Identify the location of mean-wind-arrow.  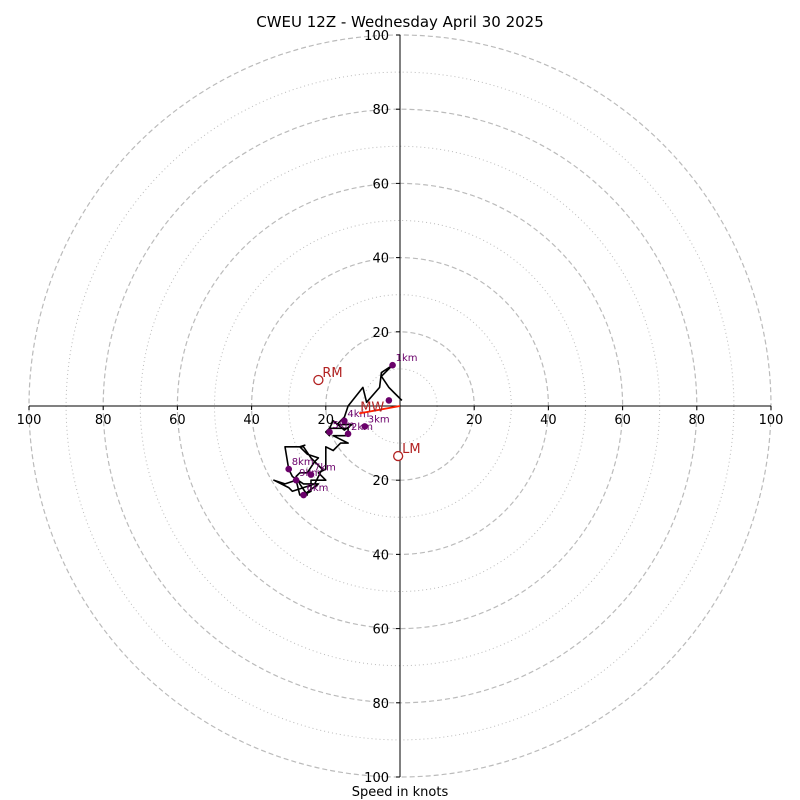
(380, 410).